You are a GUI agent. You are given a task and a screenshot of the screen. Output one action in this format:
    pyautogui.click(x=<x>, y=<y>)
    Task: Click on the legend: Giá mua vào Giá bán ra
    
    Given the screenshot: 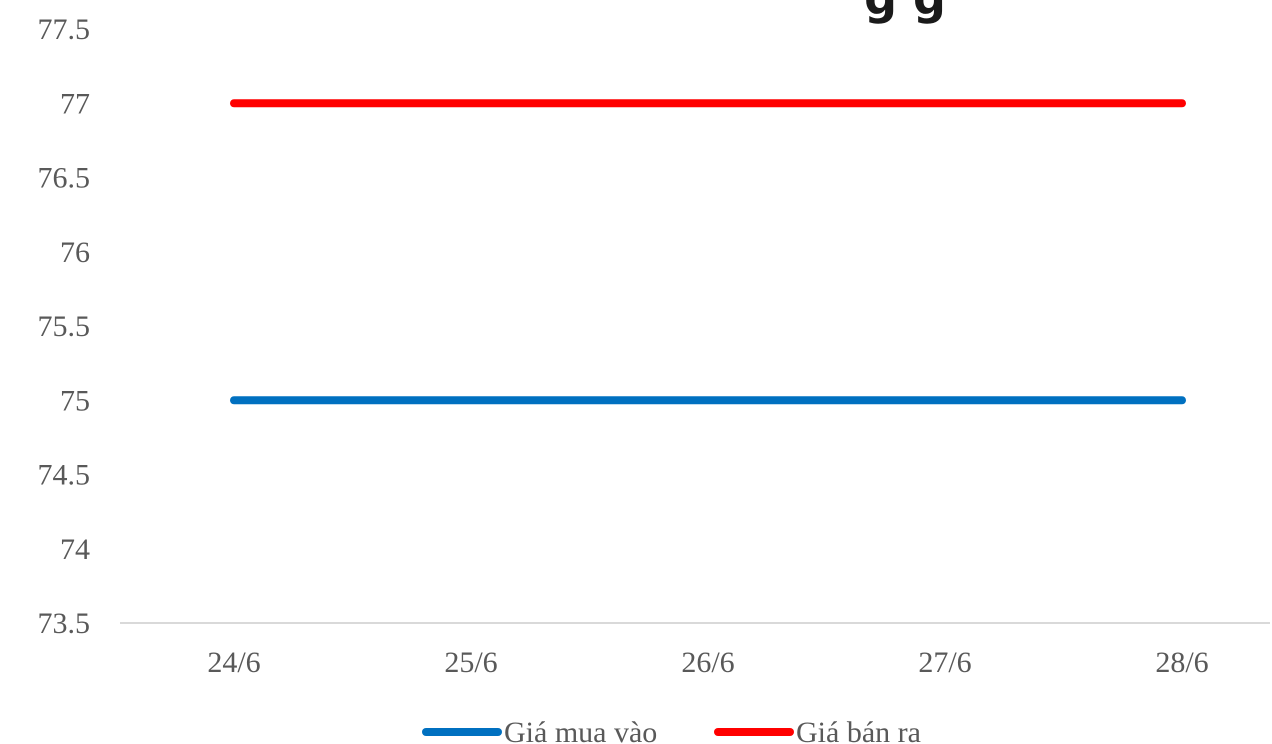 What is the action you would take?
    pyautogui.click(x=671, y=730)
    